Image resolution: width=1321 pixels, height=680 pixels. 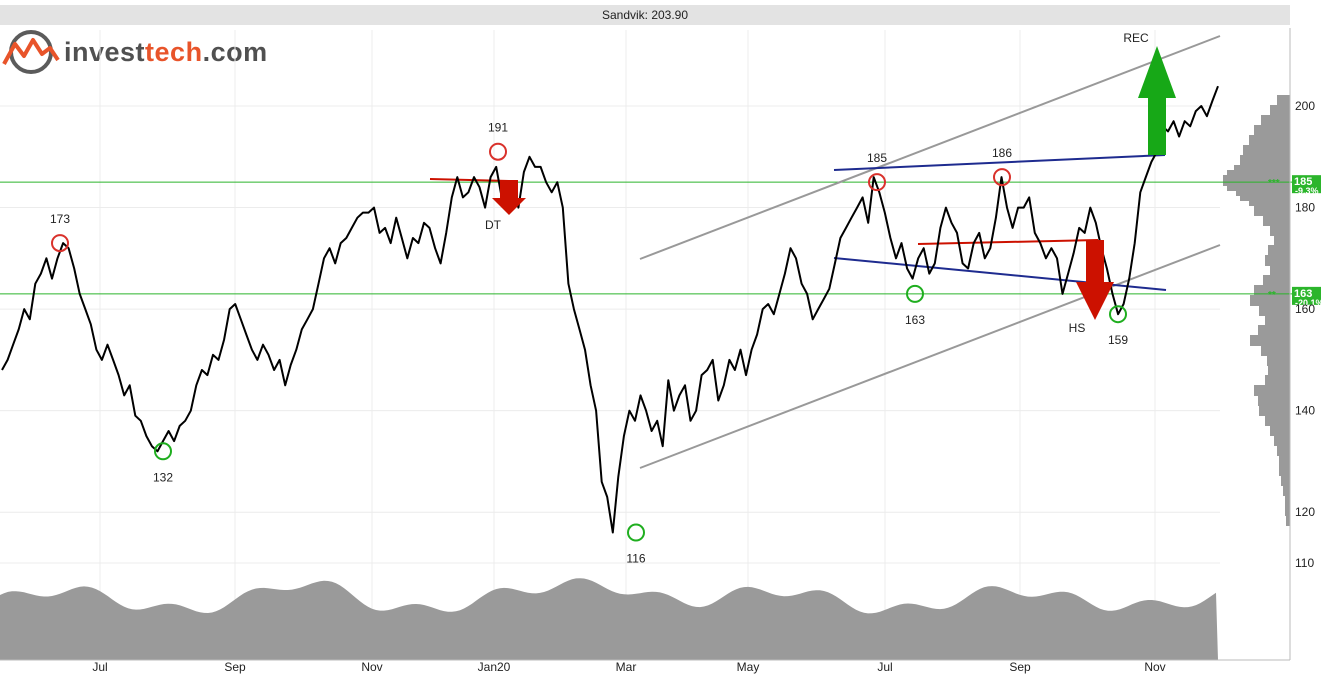 I want to click on logo-wordmark: investtech.com, so click(x=166, y=52).